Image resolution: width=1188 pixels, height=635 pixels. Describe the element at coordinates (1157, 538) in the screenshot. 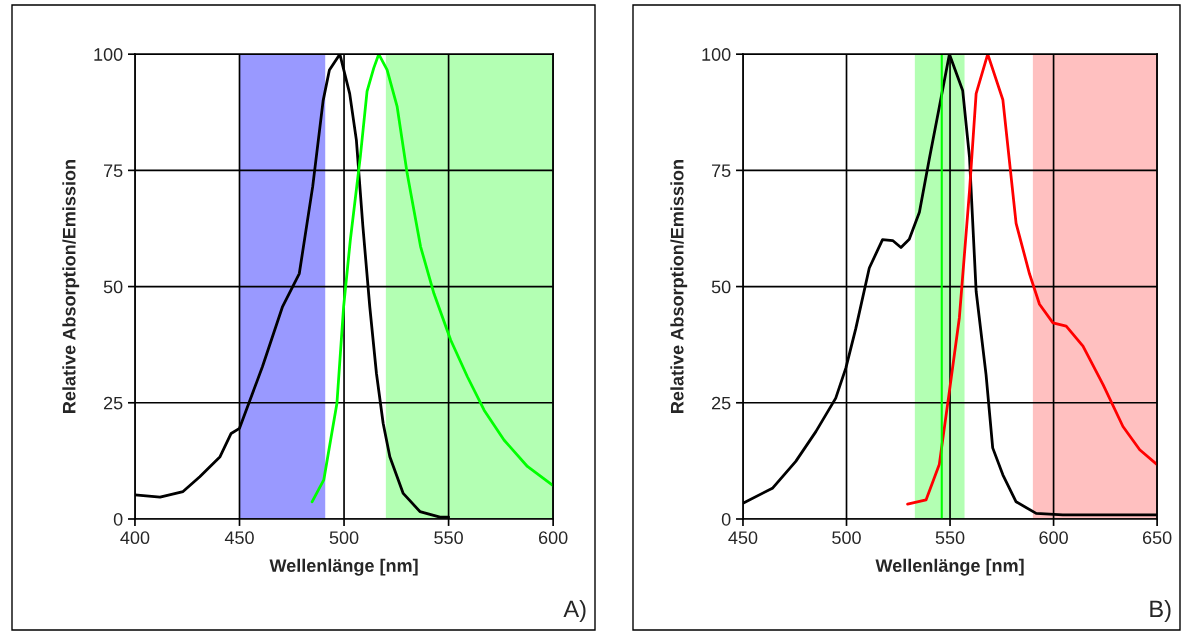

I see `x-tick-label: 650` at that location.